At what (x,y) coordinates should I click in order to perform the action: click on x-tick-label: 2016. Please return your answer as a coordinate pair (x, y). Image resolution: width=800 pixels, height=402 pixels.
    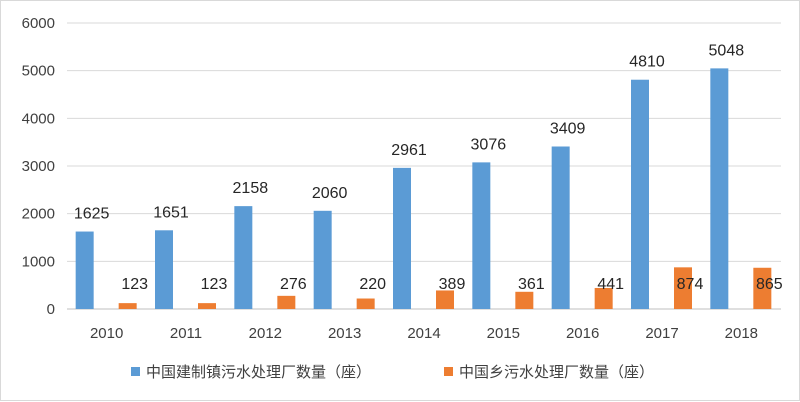
    Looking at the image, I should click on (582, 333).